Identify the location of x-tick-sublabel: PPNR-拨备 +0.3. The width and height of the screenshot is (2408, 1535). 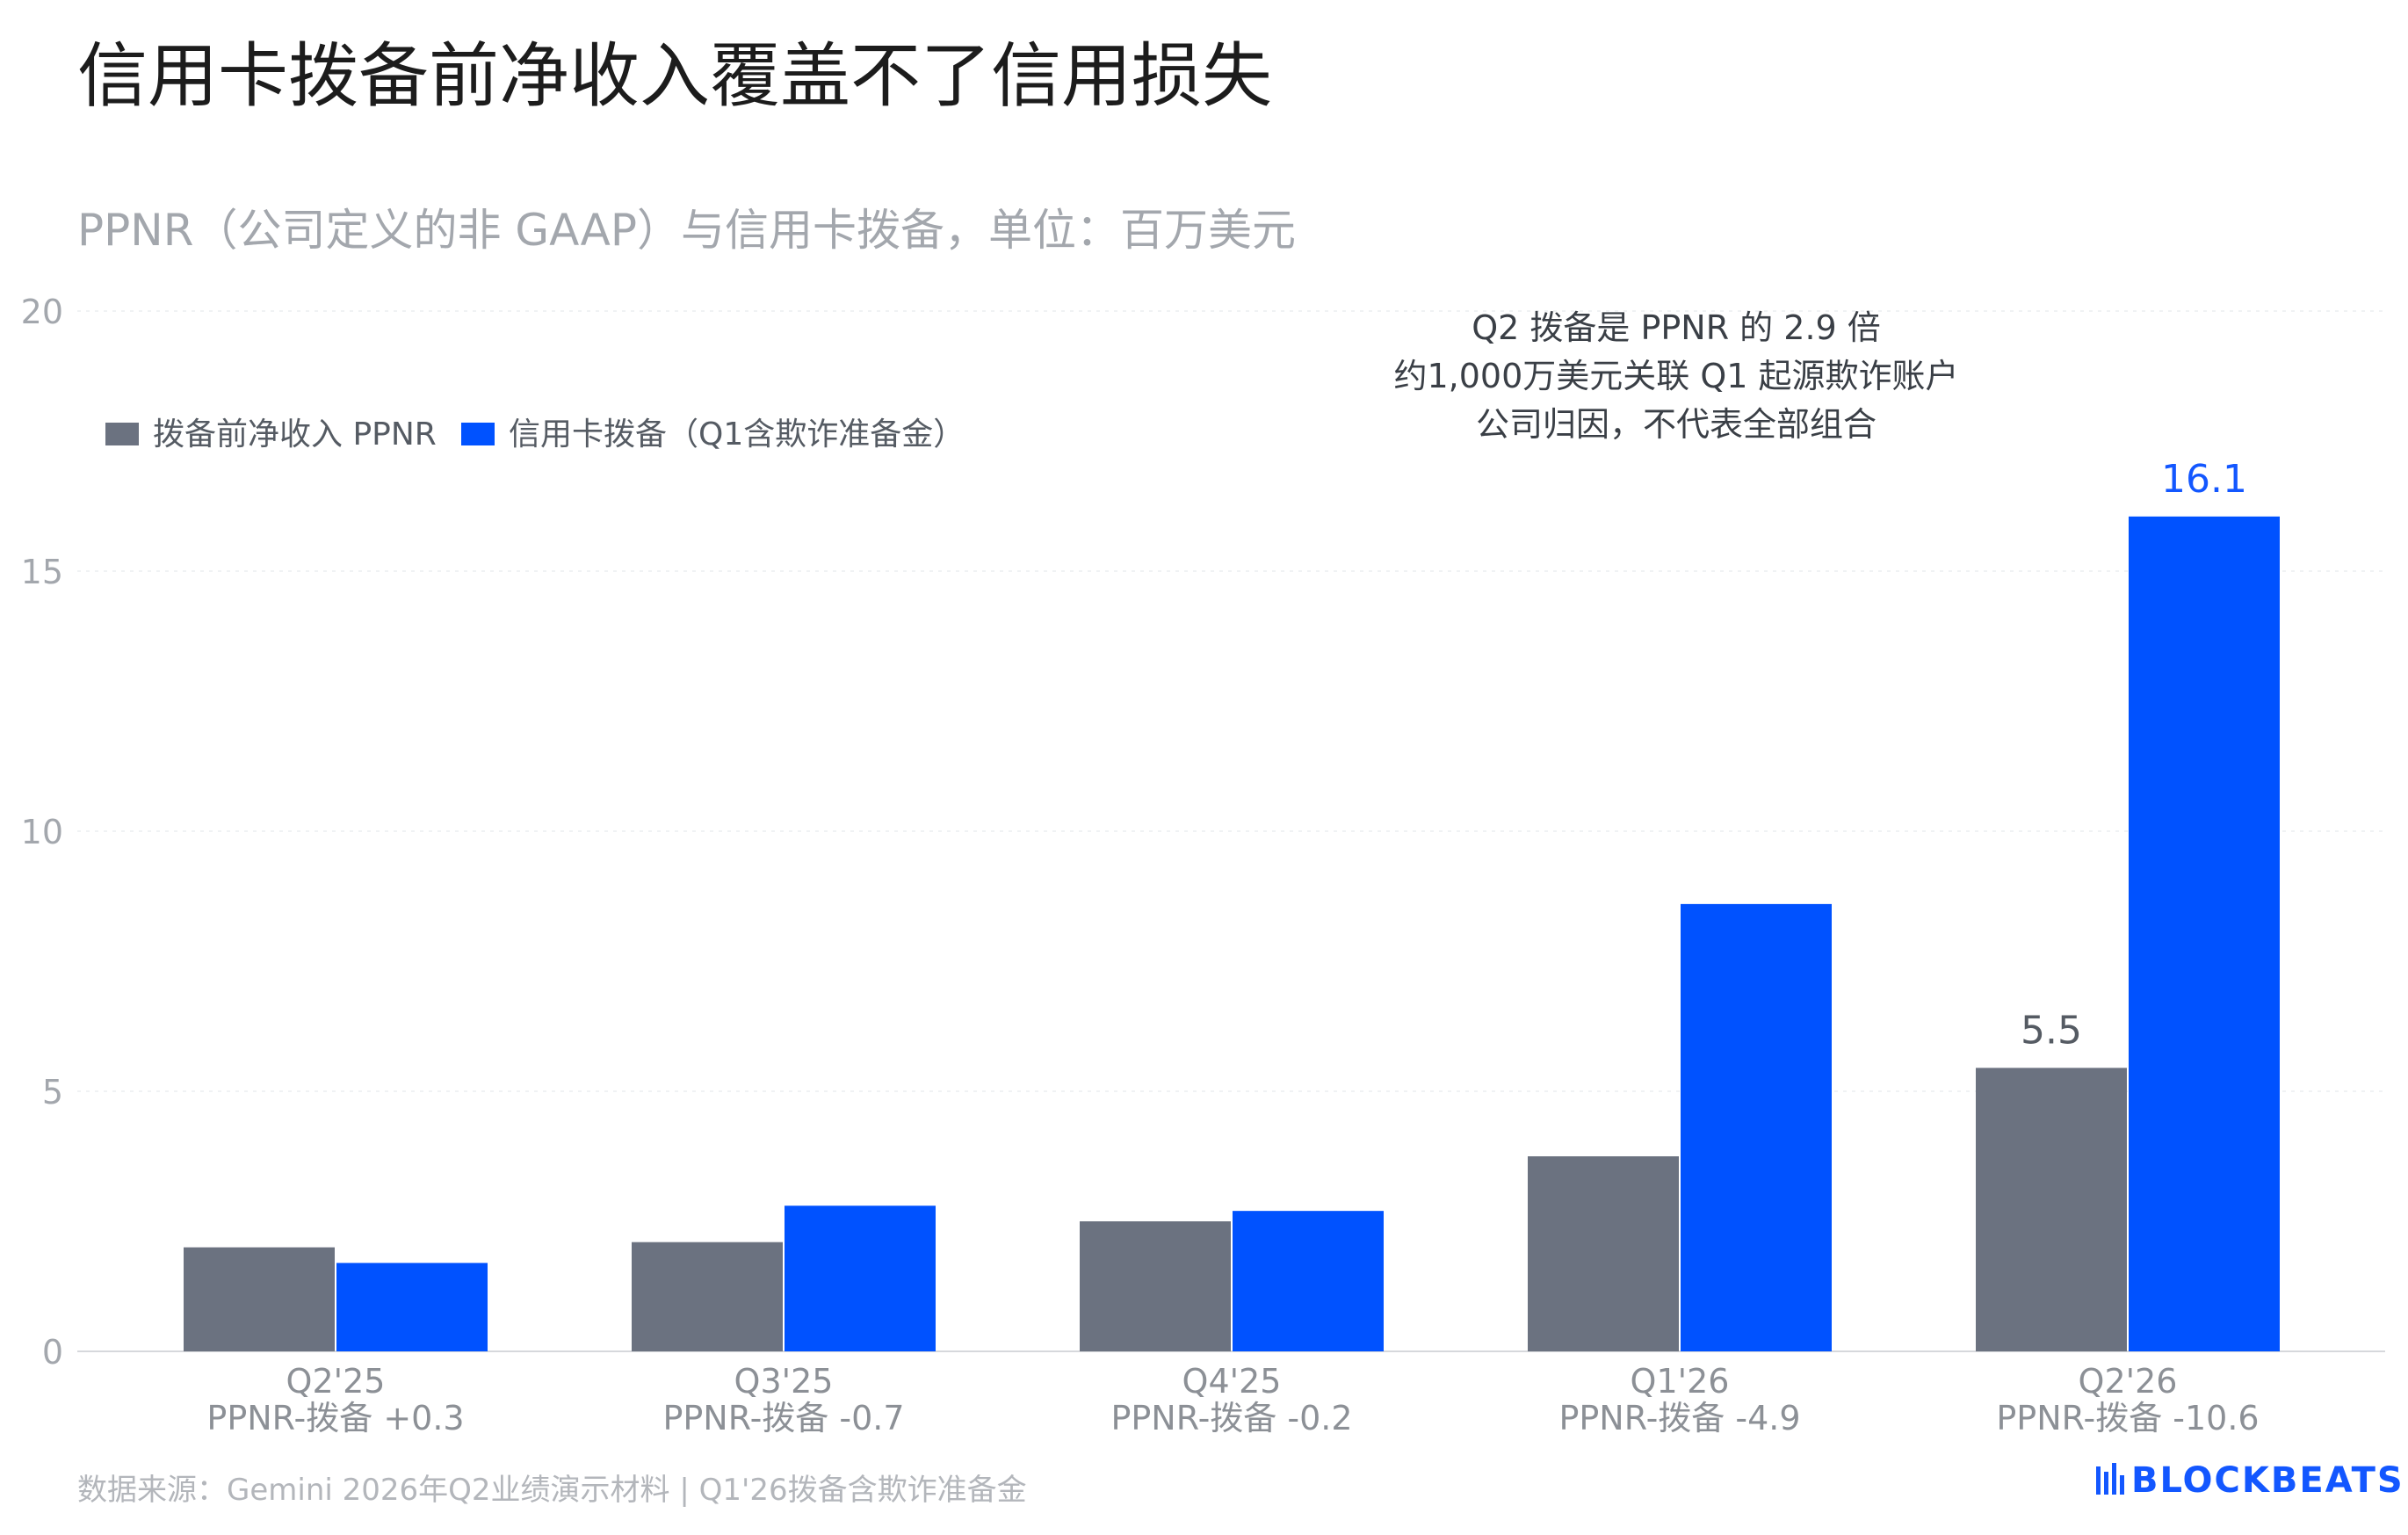
(335, 1418).